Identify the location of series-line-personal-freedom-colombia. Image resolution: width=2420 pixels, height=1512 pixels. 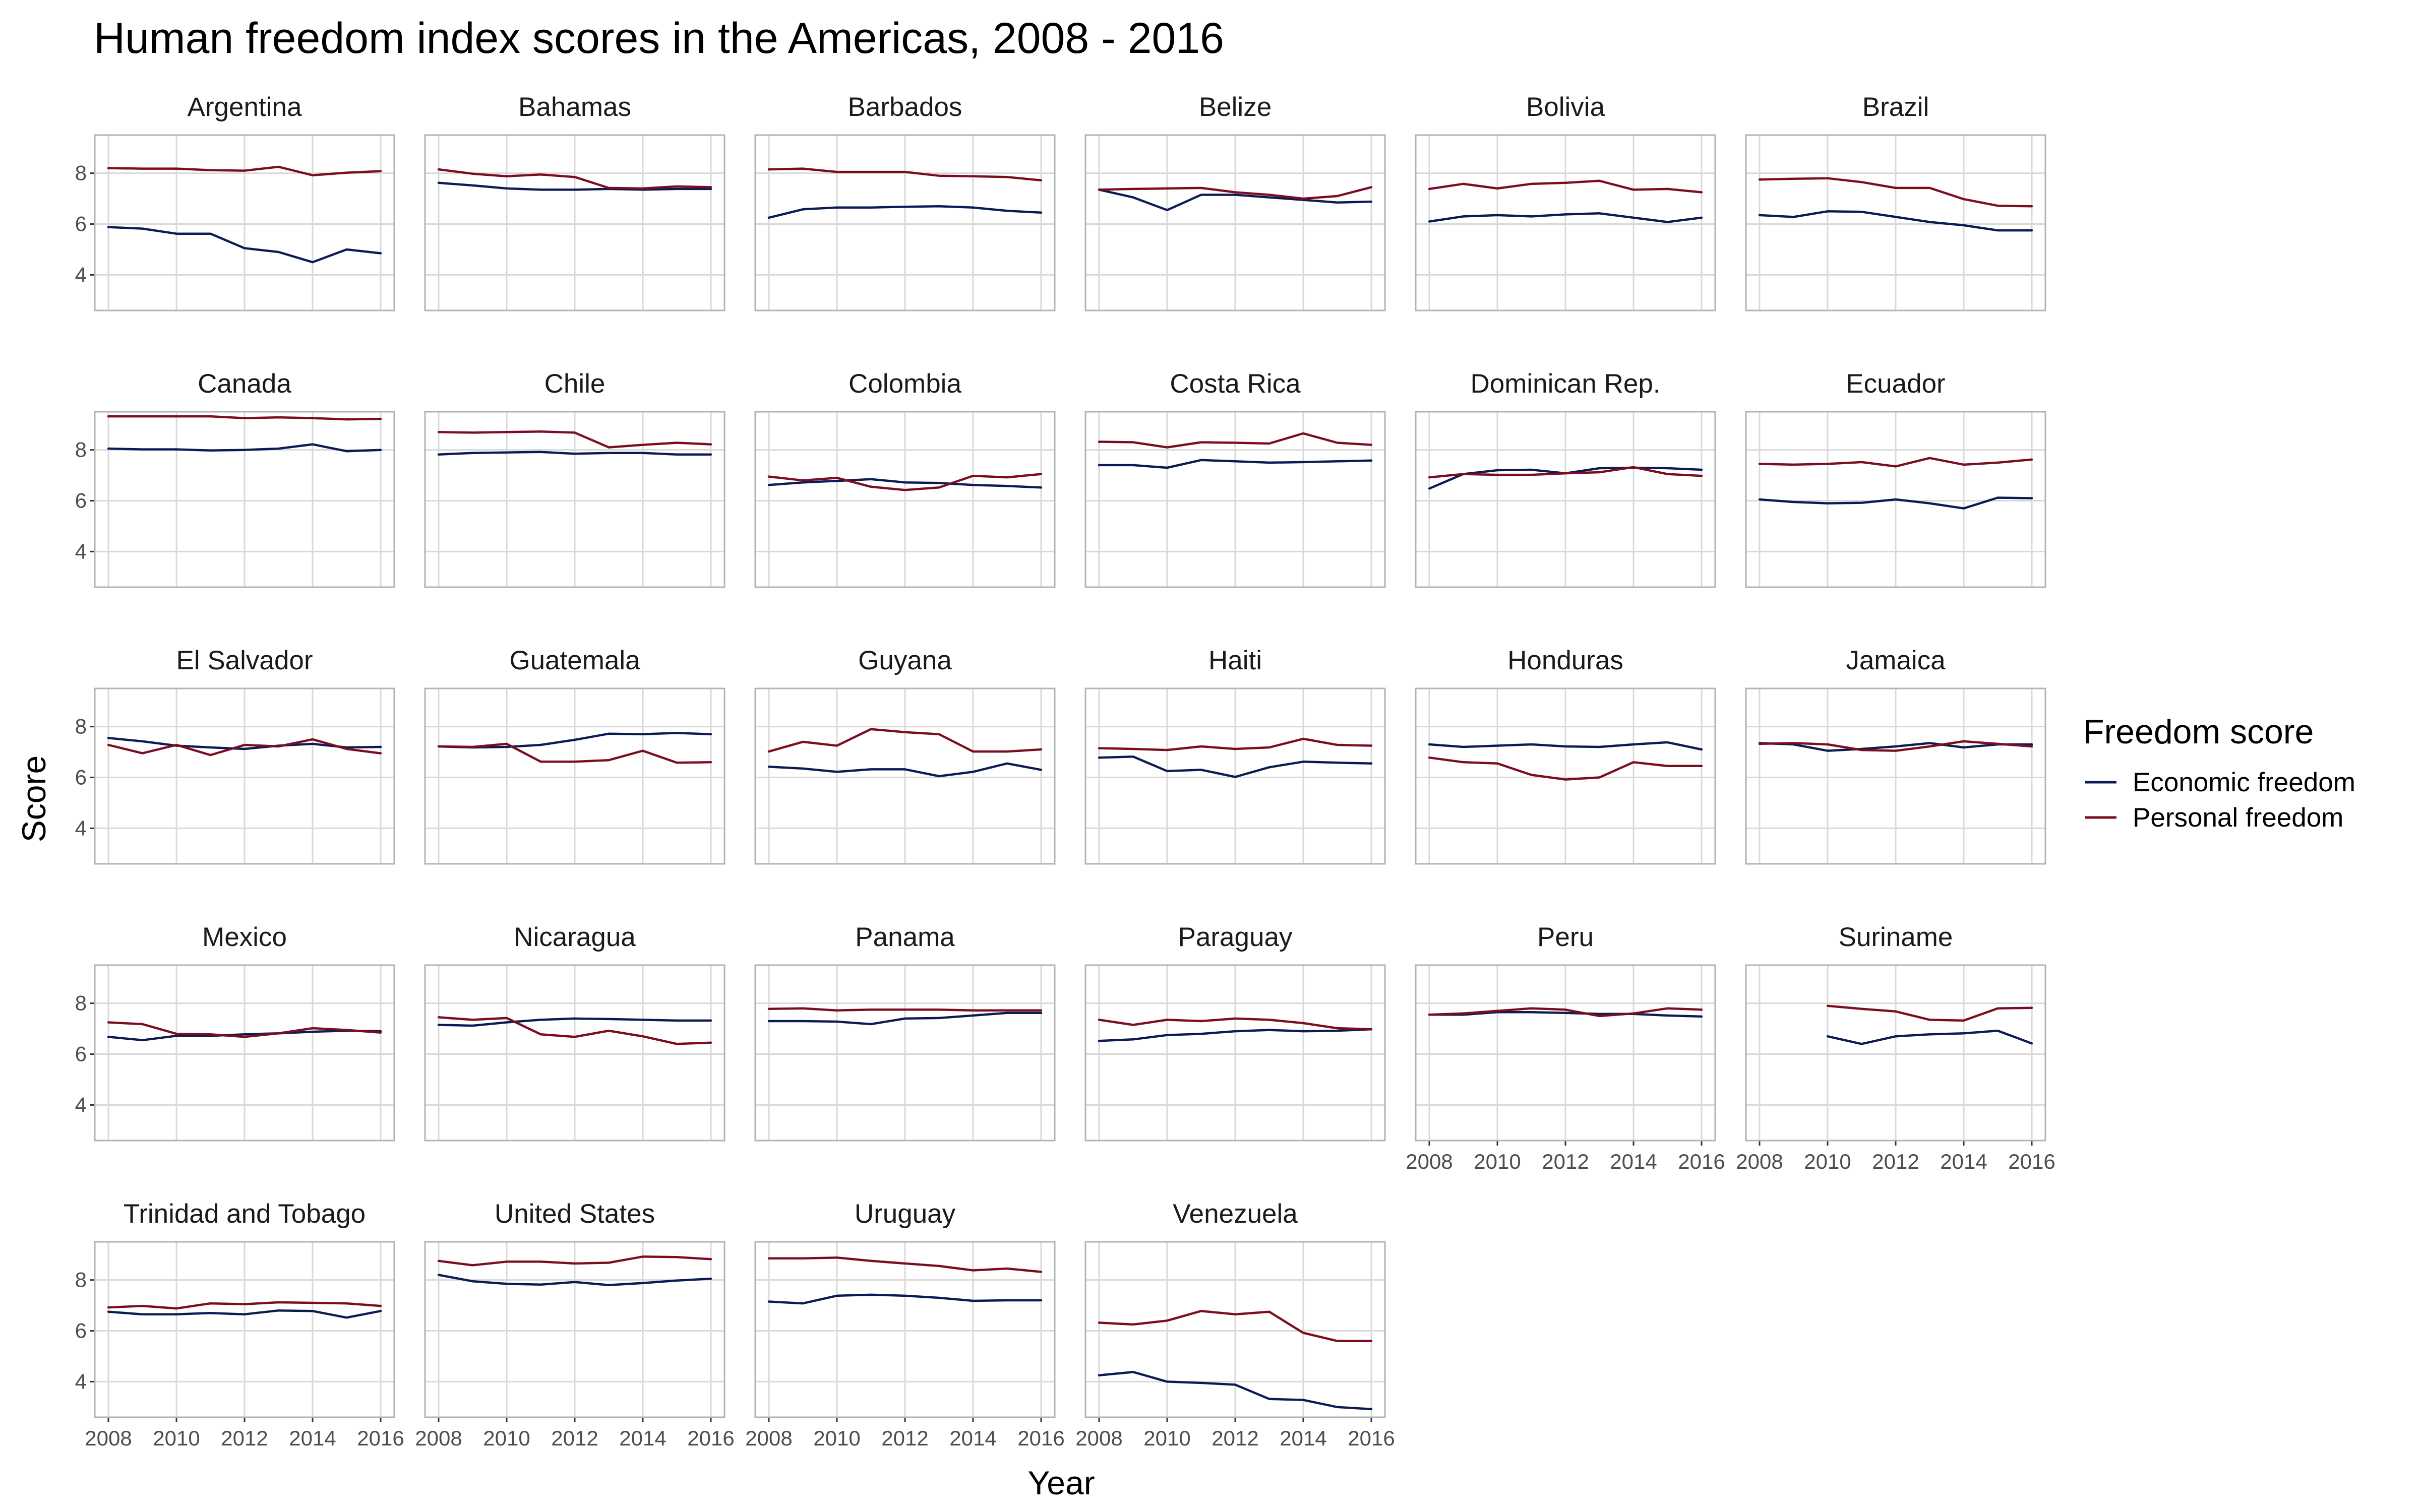
(905, 482).